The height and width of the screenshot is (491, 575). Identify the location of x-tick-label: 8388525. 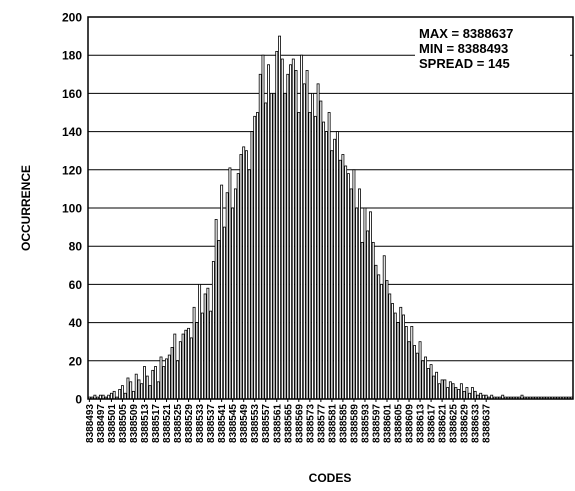
(178, 423).